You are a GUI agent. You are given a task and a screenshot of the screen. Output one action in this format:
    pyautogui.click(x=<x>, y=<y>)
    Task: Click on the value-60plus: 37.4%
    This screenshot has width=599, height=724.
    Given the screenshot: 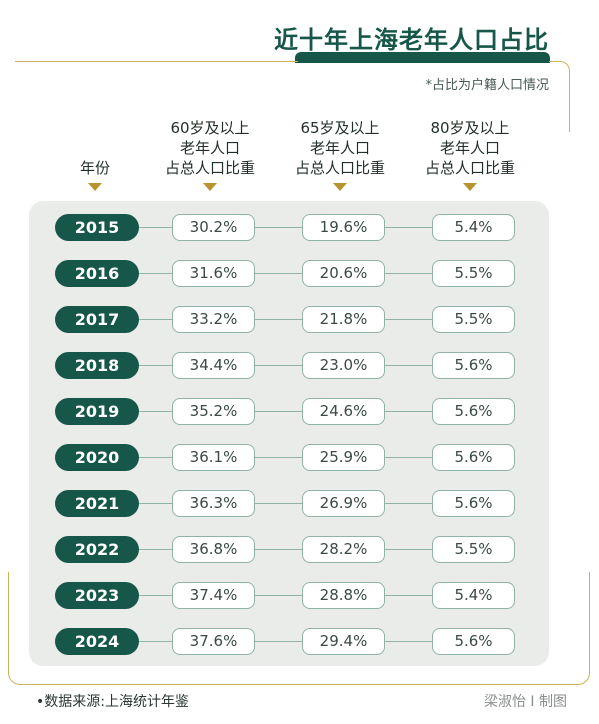 What is the action you would take?
    pyautogui.click(x=213, y=595)
    